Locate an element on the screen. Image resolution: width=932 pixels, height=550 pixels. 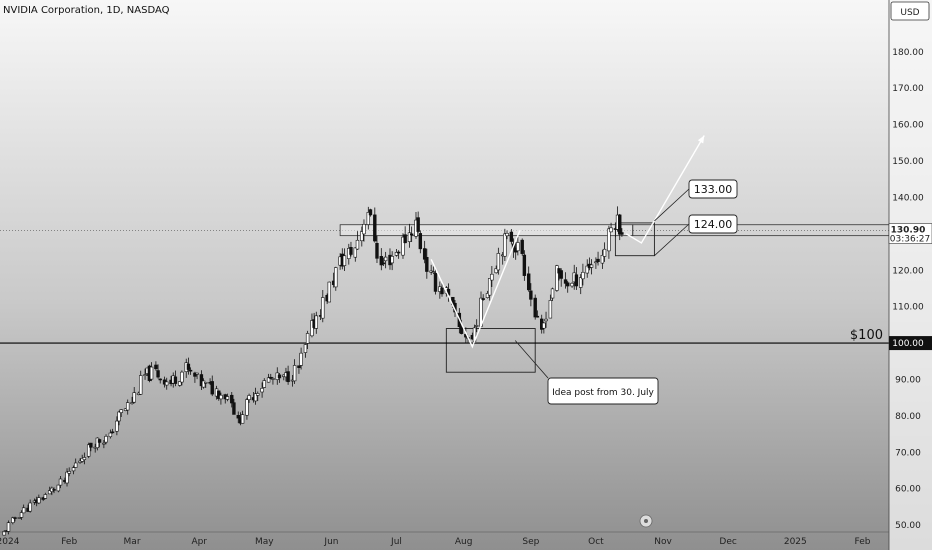
y-tick-label: 50.00 is located at coordinates (908, 526).